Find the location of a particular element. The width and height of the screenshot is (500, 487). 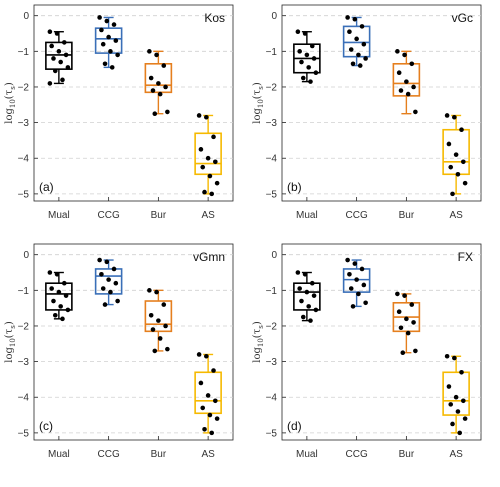

y-axis-label: log10(τs) is located at coordinates (10, 103).